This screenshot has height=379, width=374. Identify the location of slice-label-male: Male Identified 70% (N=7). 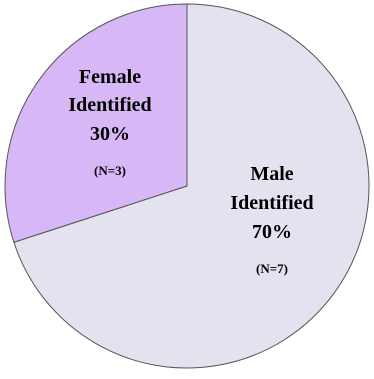
(271, 219).